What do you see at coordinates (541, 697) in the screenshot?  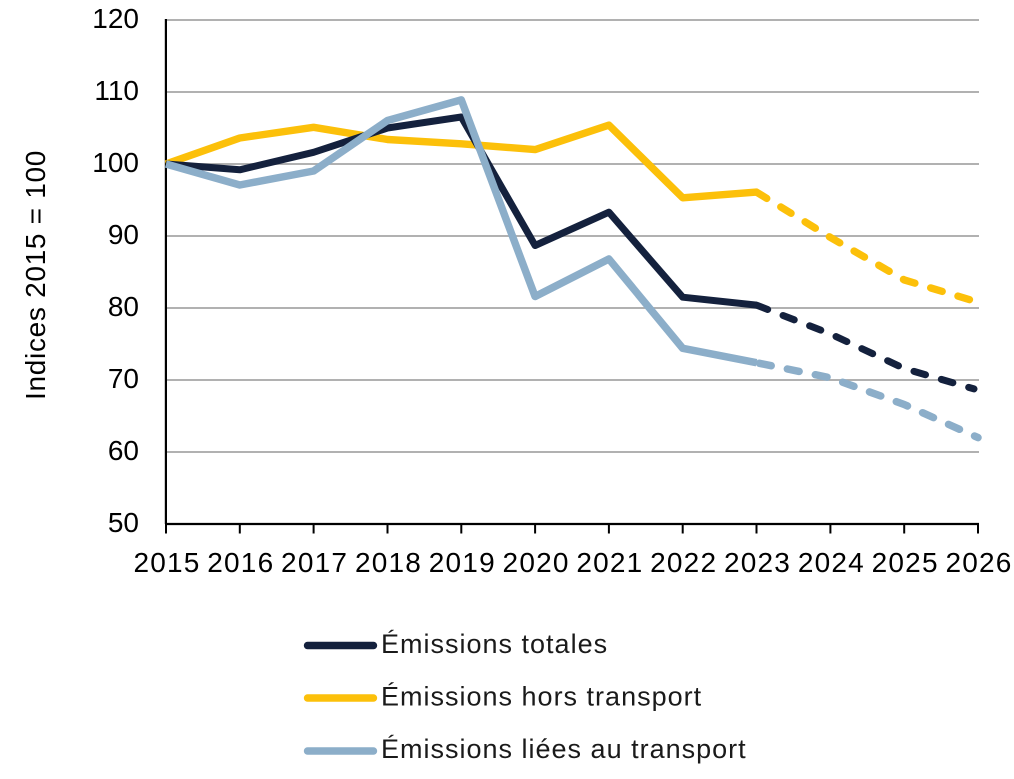 I see `svg-text: Émissions hors transport` at bounding box center [541, 697].